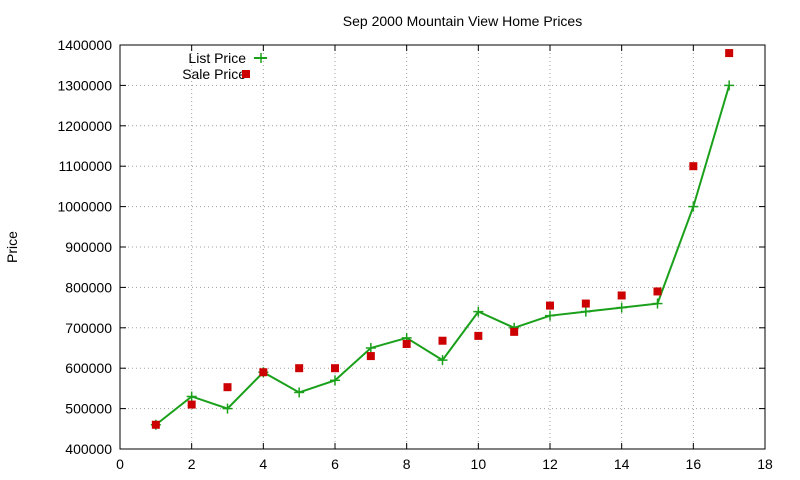 Image resolution: width=800 pixels, height=480 pixels. Describe the element at coordinates (214, 74) in the screenshot. I see `legend-label: Sale Price` at that location.